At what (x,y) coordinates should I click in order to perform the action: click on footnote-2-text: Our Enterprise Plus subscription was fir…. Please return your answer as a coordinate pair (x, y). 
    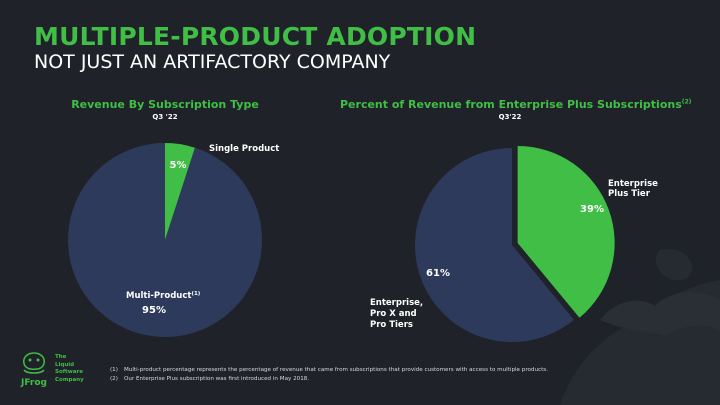
    Looking at the image, I should click on (217, 379).